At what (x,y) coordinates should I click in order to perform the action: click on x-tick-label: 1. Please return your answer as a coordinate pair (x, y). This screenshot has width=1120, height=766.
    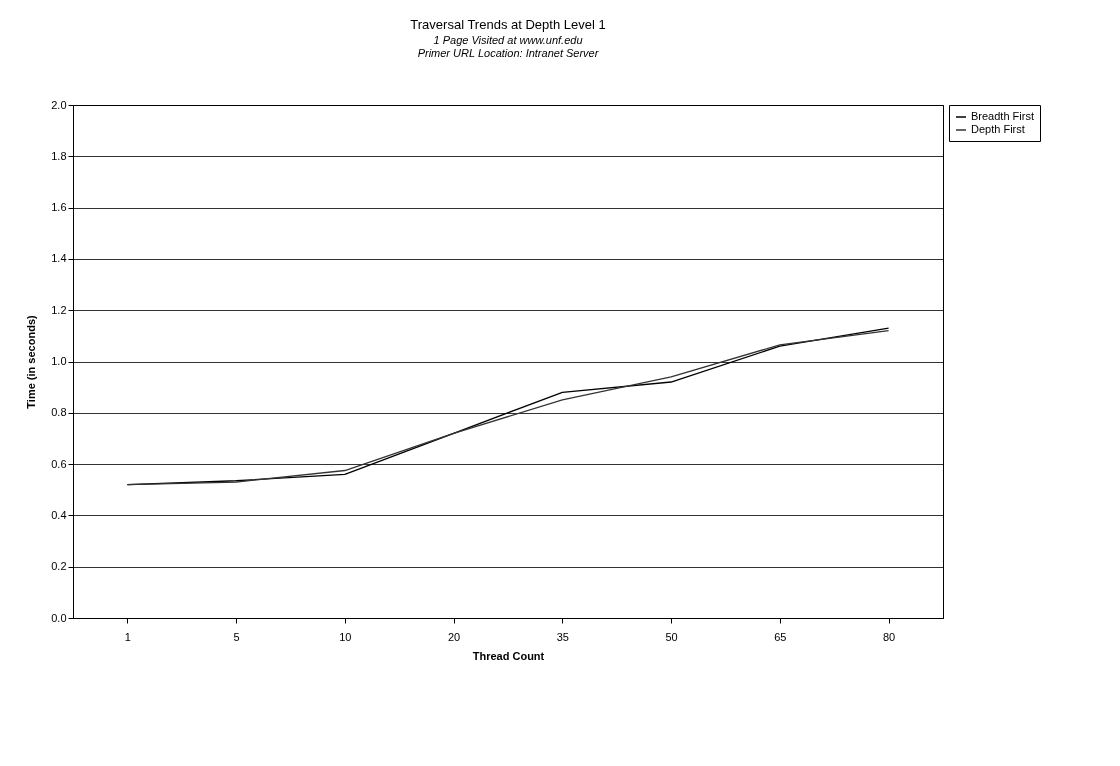
    Looking at the image, I should click on (127, 636).